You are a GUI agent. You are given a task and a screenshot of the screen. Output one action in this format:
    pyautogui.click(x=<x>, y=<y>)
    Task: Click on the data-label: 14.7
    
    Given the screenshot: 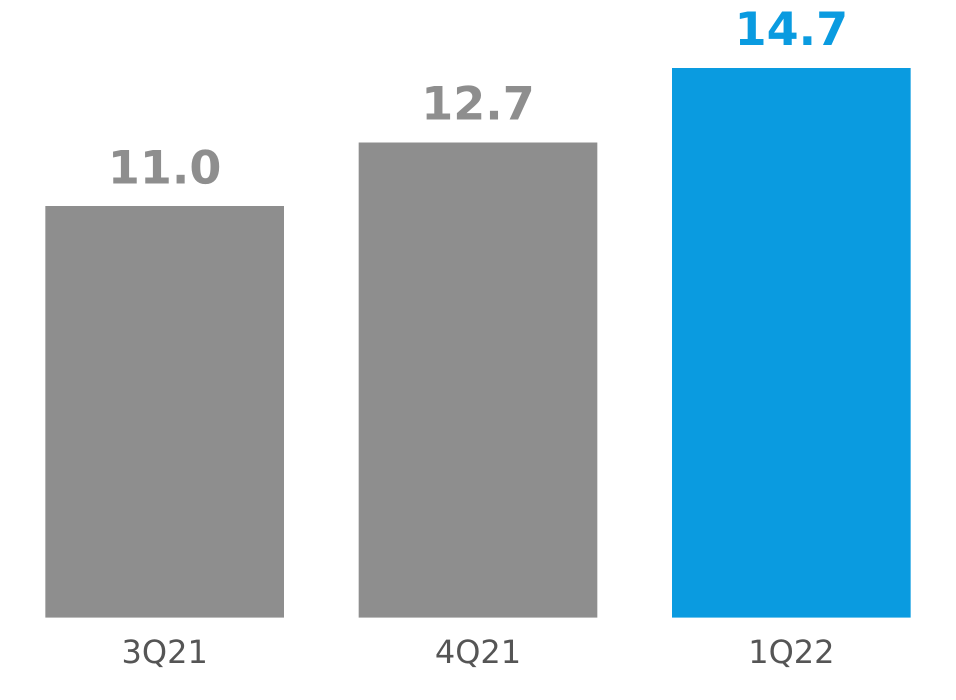 What is the action you would take?
    pyautogui.click(x=791, y=29)
    